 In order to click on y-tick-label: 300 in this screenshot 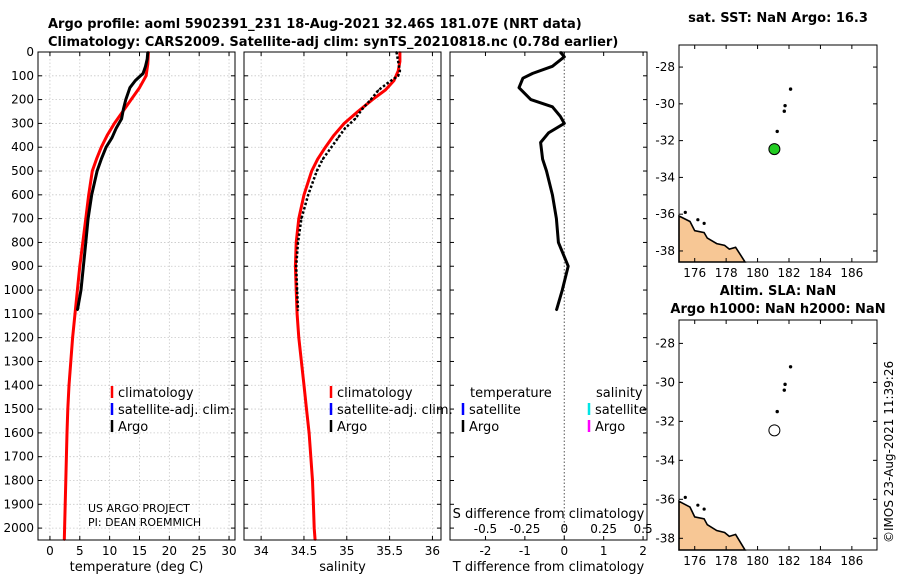, I will do `click(22, 123)`.